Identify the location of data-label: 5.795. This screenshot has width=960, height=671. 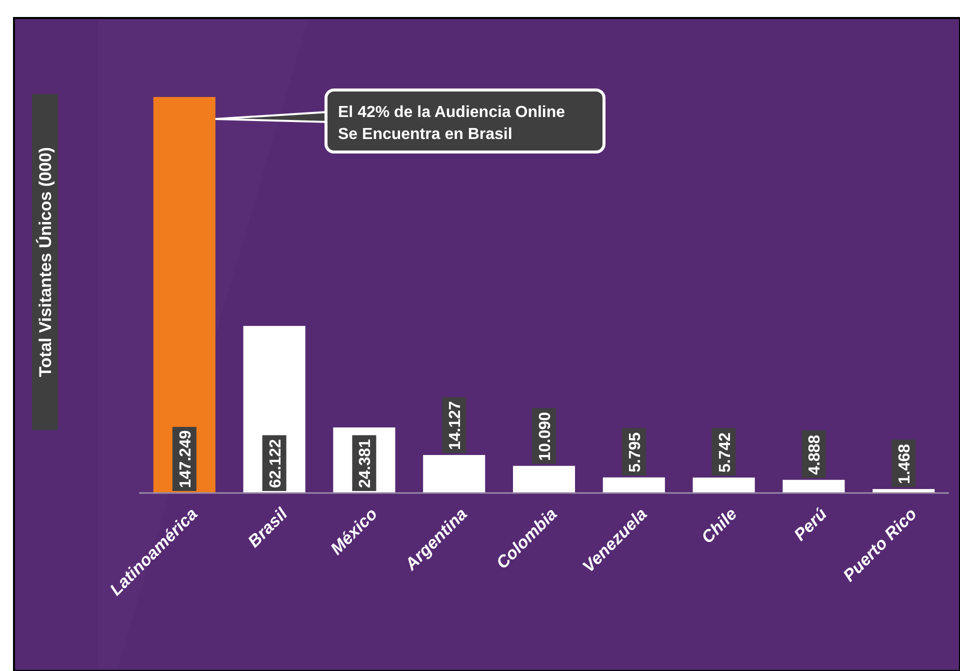
(635, 452).